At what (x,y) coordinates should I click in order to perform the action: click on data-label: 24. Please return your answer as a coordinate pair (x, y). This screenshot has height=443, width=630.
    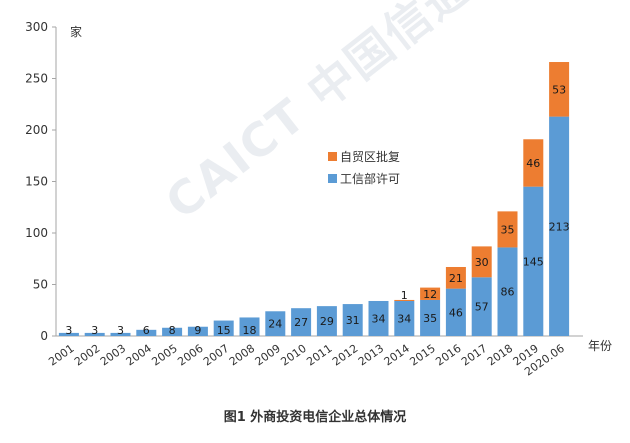
    Looking at the image, I should click on (275, 324).